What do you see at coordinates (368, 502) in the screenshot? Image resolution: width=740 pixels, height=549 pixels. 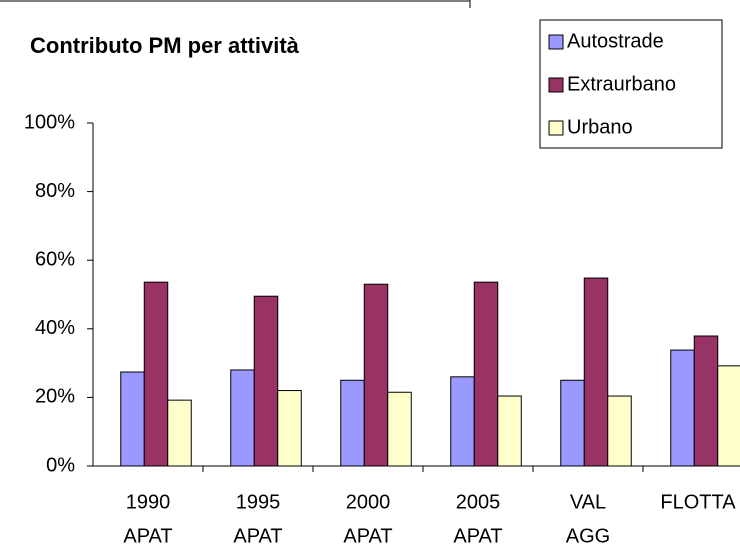 I see `x-tick-label: 2000` at bounding box center [368, 502].